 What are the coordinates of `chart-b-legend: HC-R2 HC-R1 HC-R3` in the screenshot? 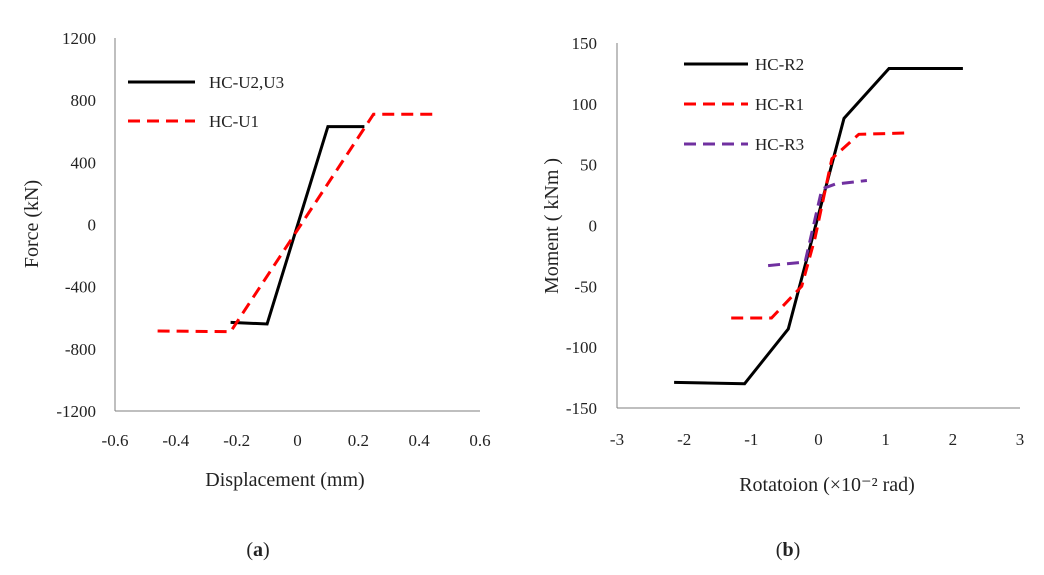 It's located at (744, 104).